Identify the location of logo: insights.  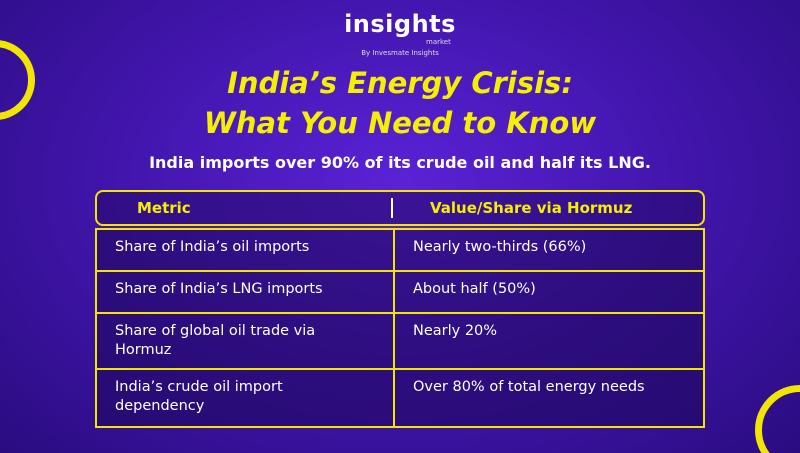
(400, 24).